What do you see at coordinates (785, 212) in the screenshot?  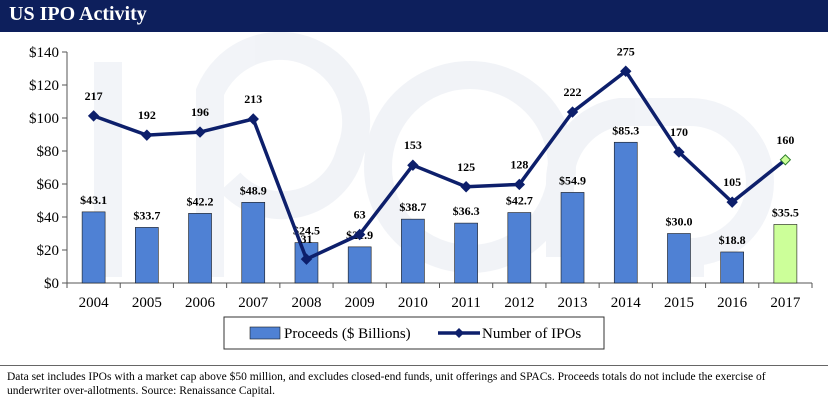 I see `bar-data-label: $35.5` at bounding box center [785, 212].